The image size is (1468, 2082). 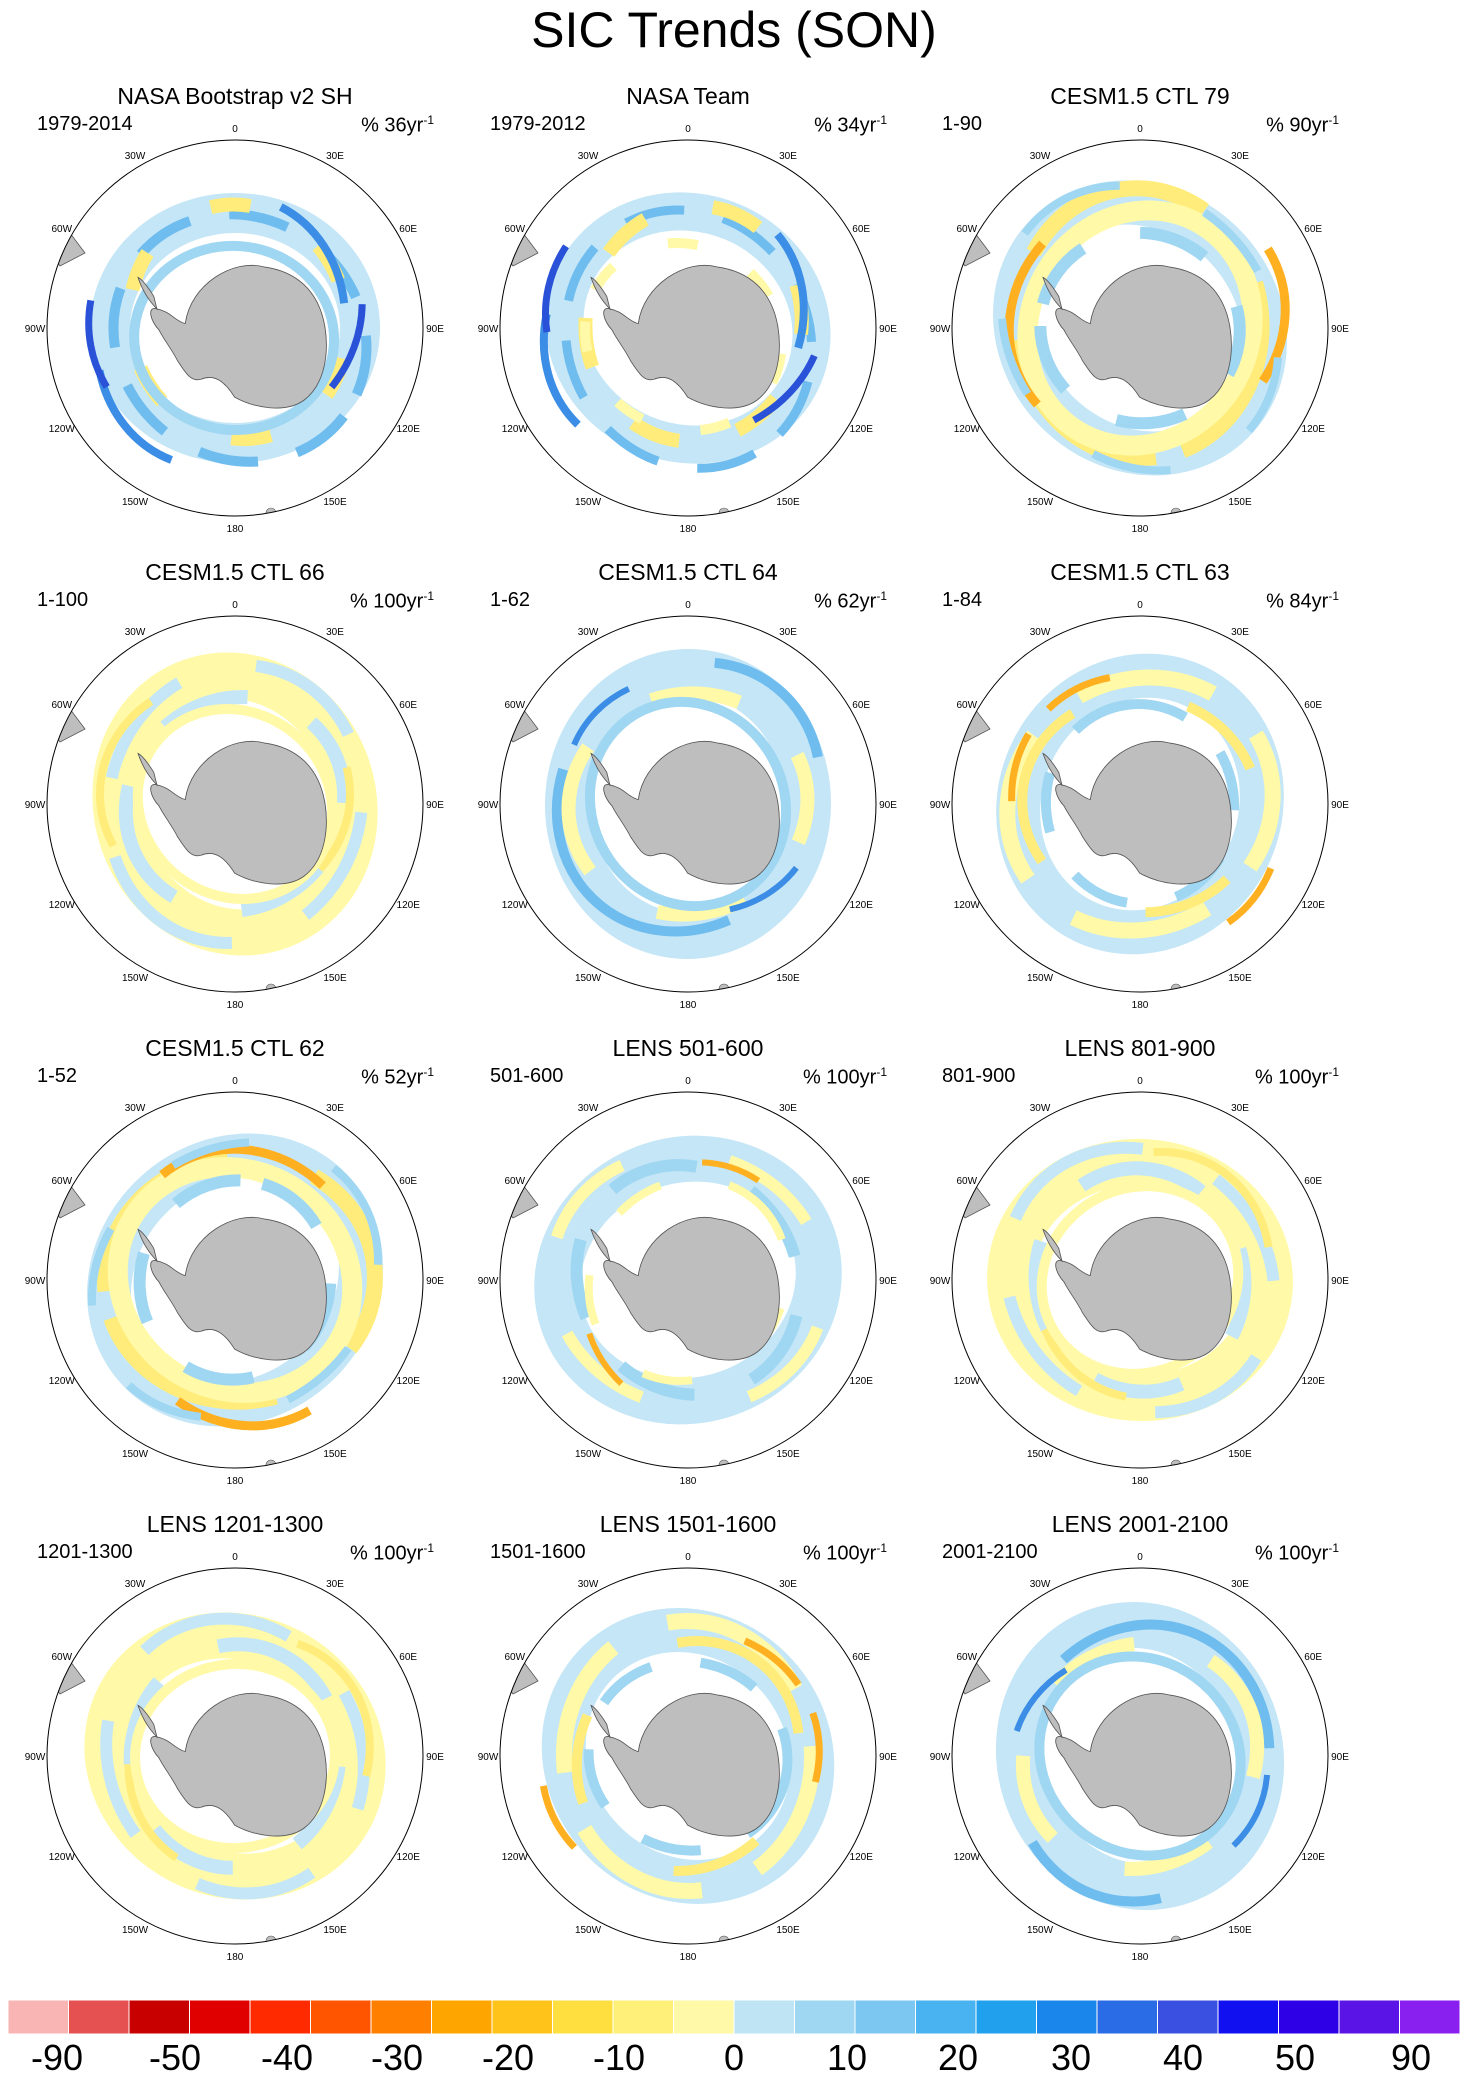 What do you see at coordinates (335, 1454) in the screenshot?
I see `longitude-label: 150E` at bounding box center [335, 1454].